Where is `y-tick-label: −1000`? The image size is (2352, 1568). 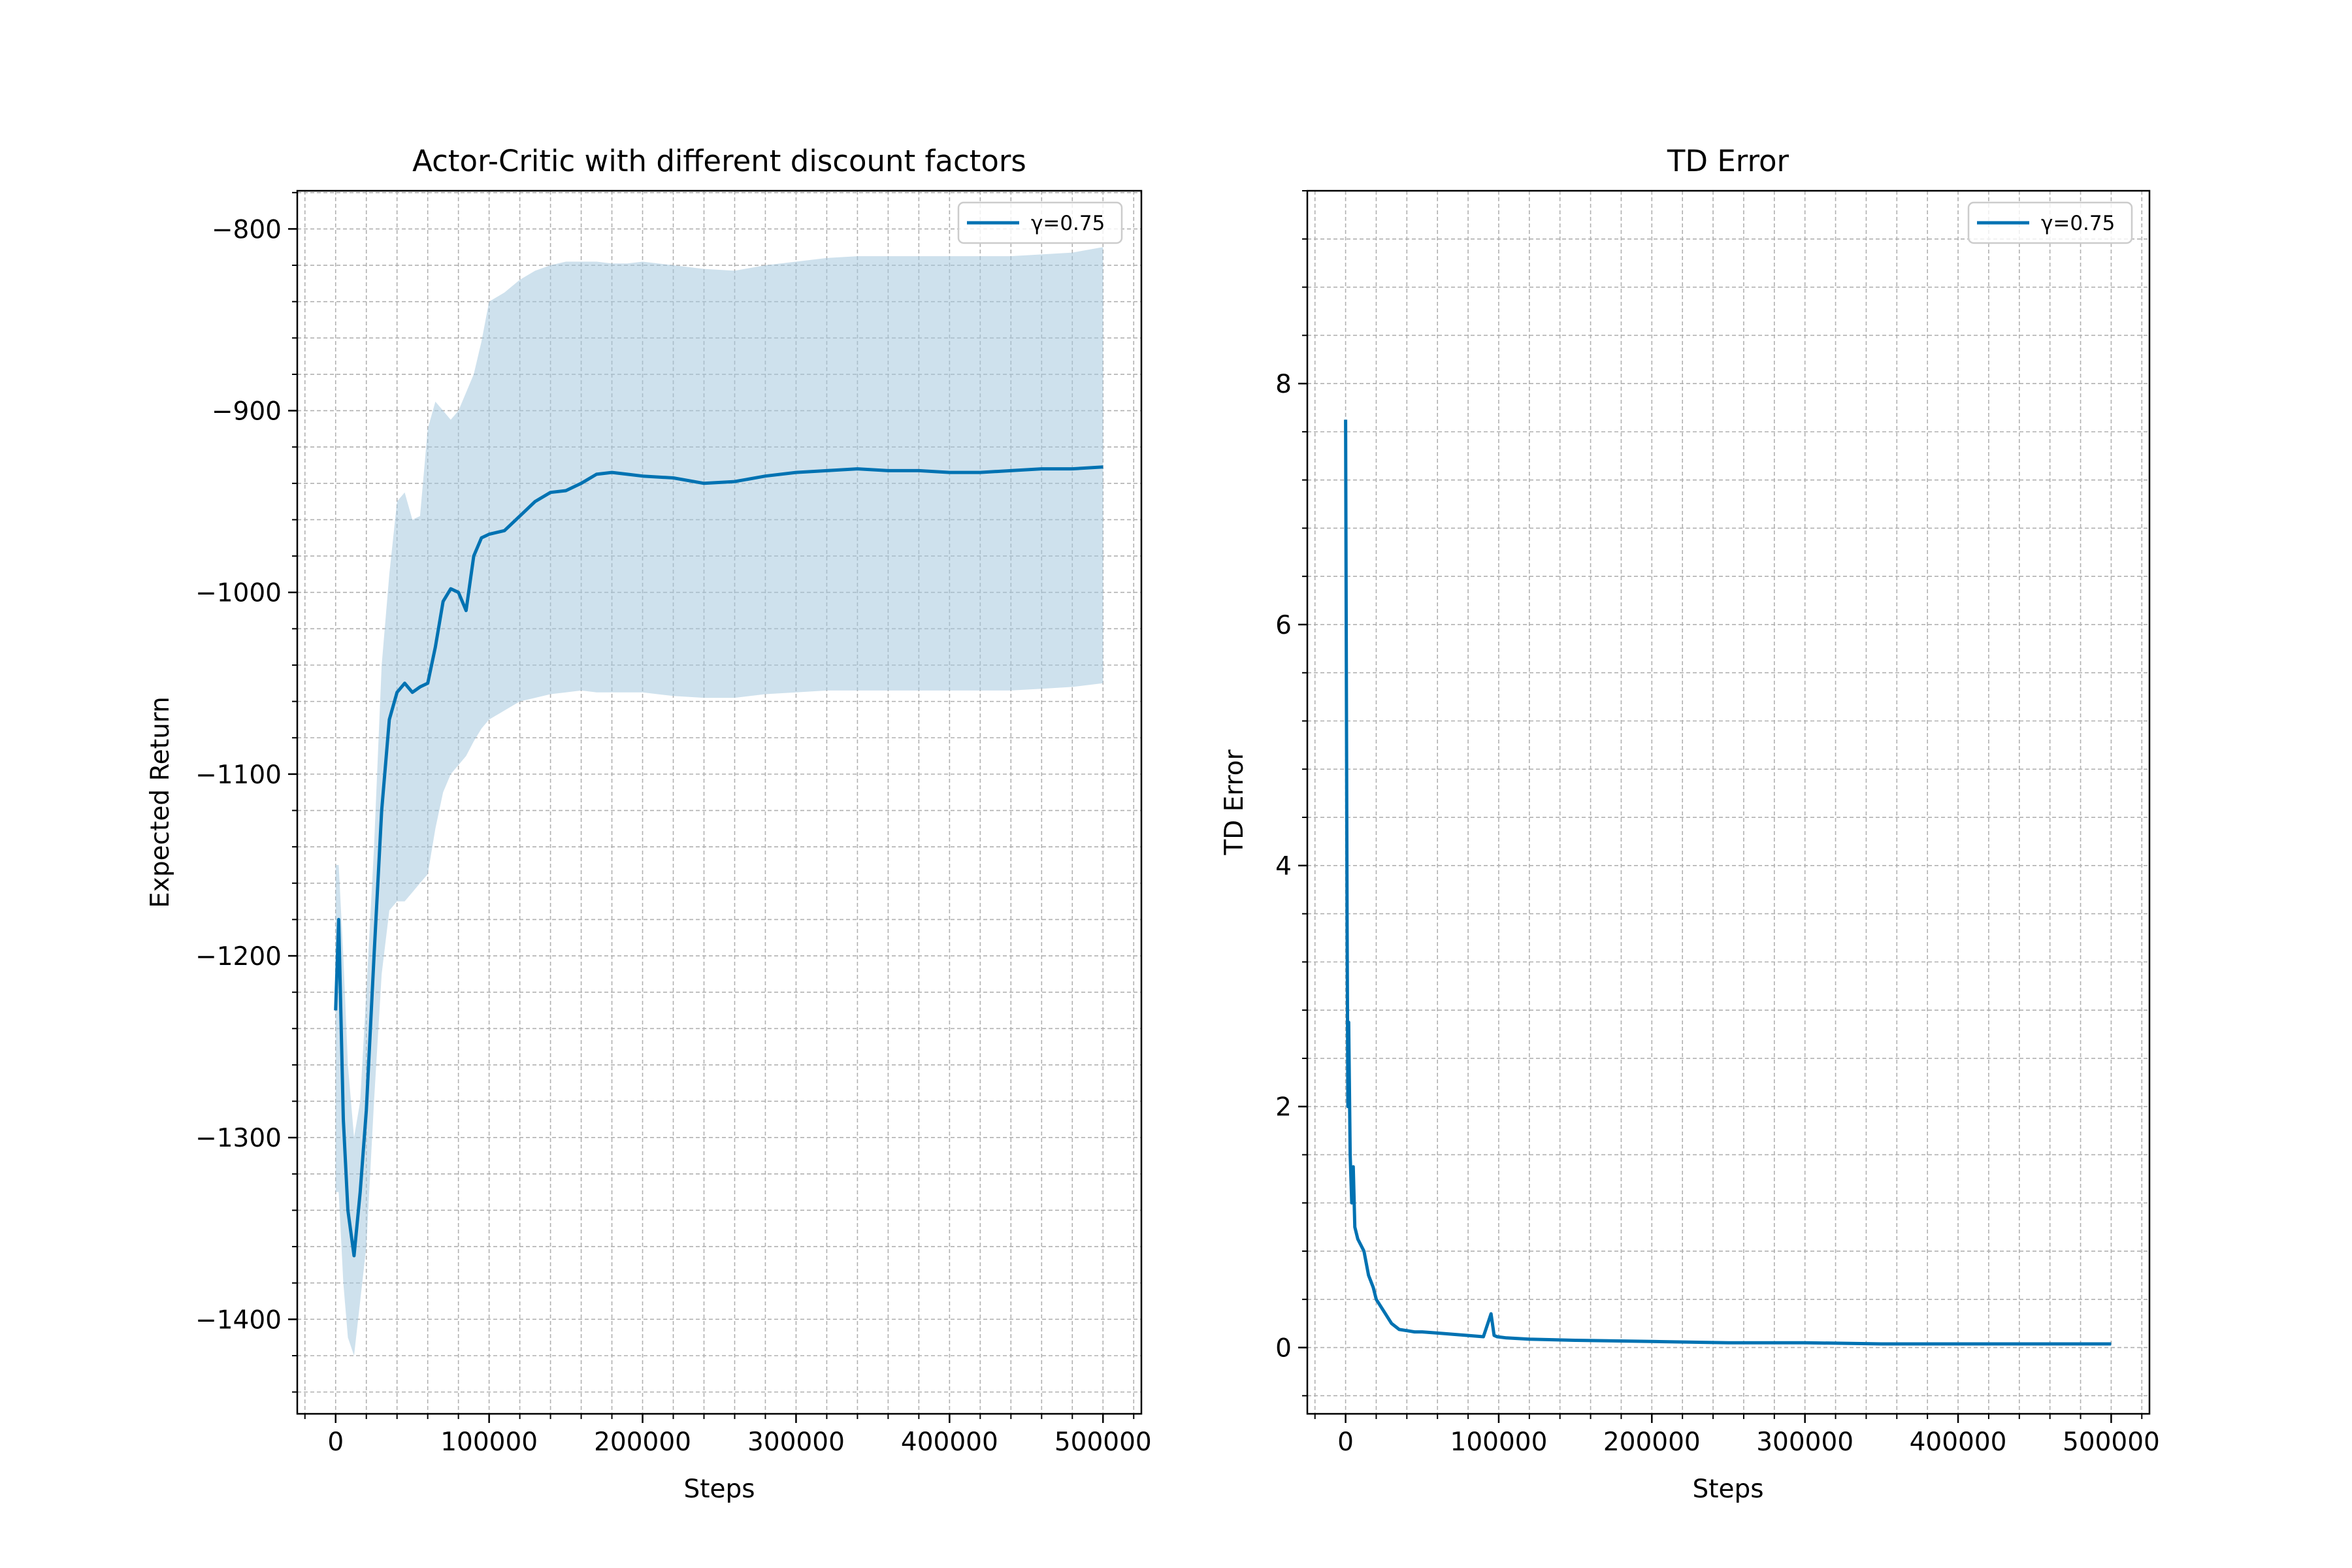
y-tick-label: −1000 is located at coordinates (238, 593).